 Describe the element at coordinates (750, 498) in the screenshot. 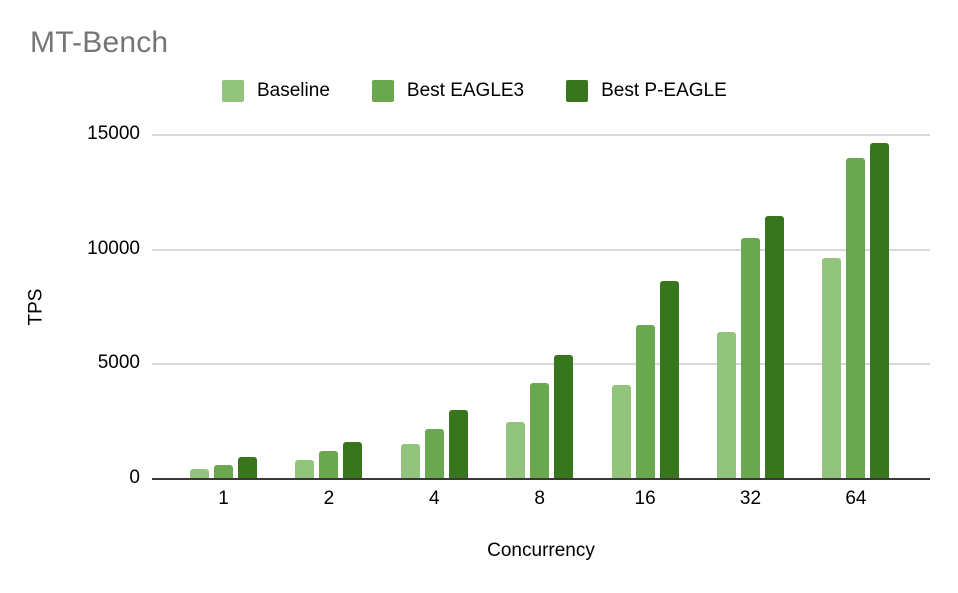

I see `x-tick-label-32: 32` at that location.